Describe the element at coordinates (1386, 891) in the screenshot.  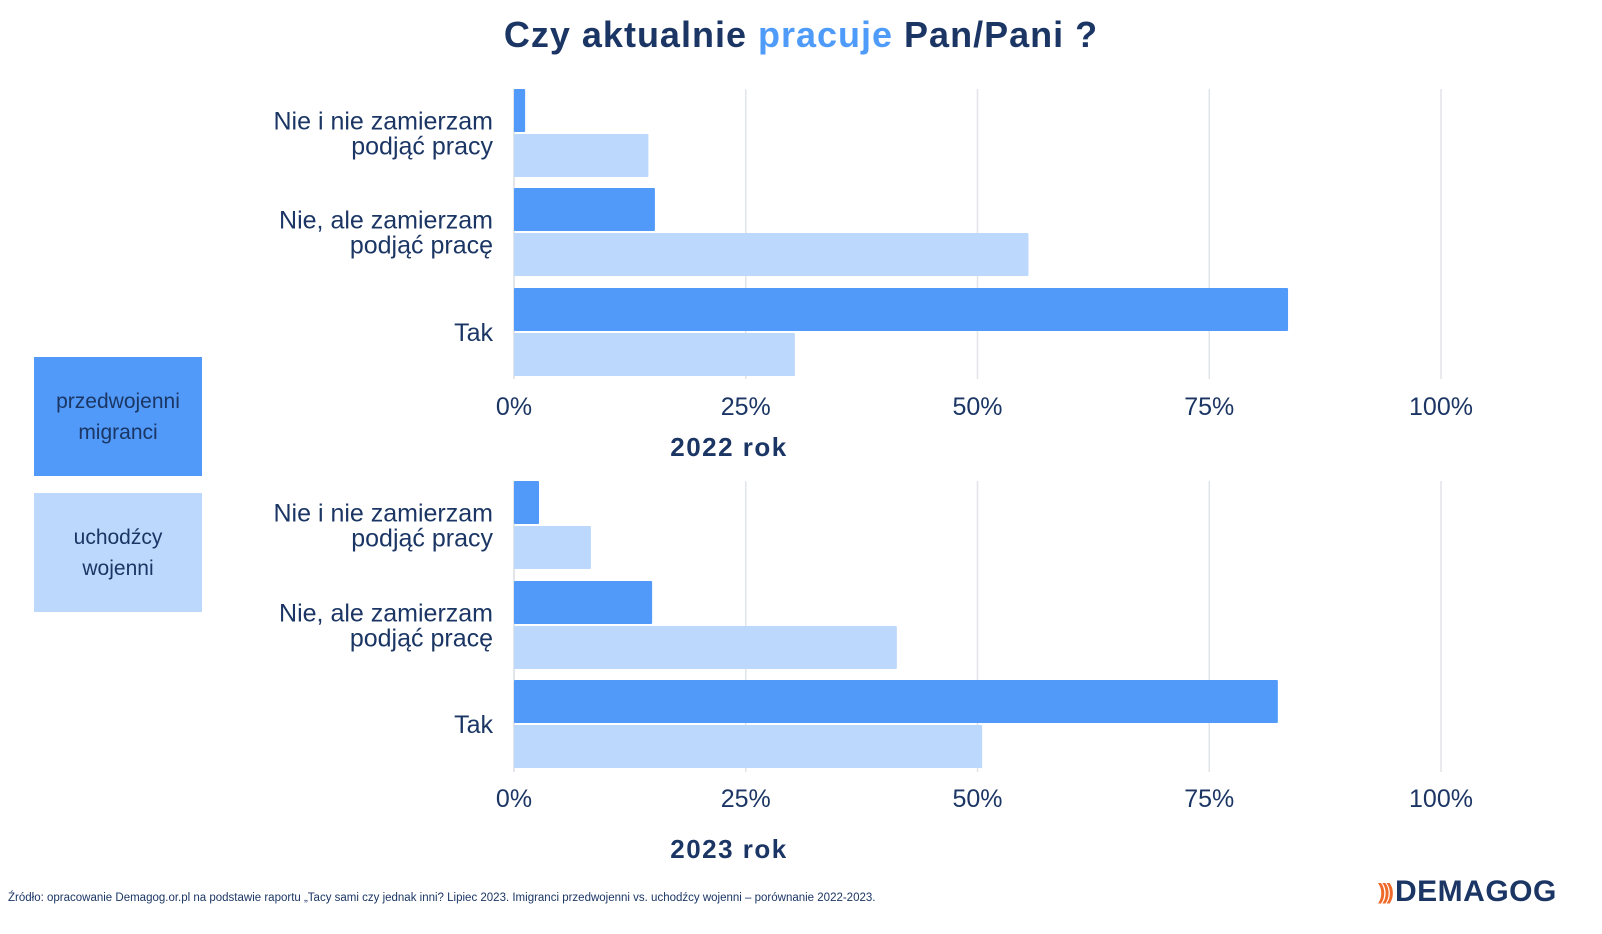
I see `logo-signal-icon: )))` at that location.